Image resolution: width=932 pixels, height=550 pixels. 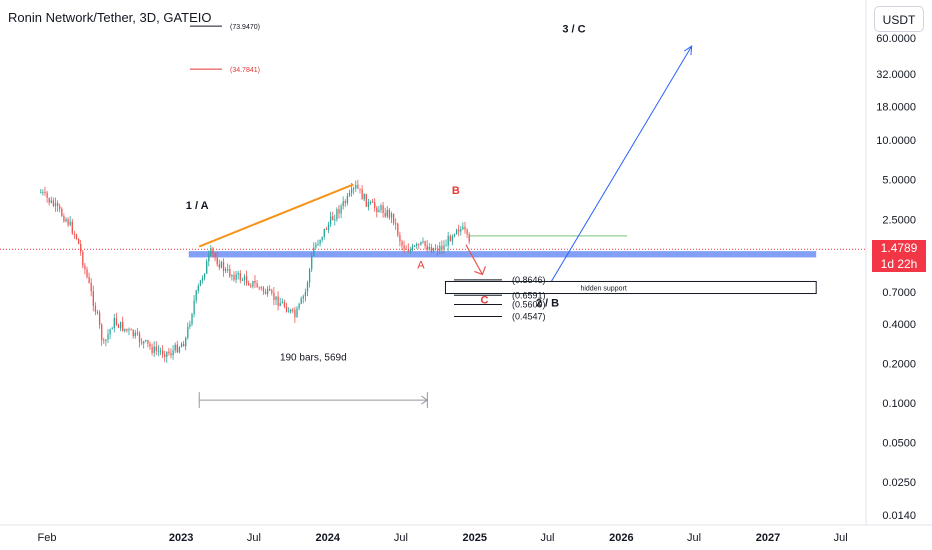 I want to click on y-tick-label: 2.5000, so click(x=899, y=220).